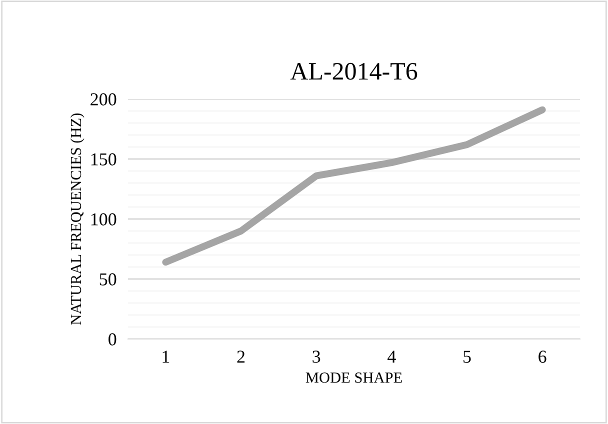 Image resolution: width=608 pixels, height=424 pixels. Describe the element at coordinates (103, 159) in the screenshot. I see `y-tick-label: 150` at that location.